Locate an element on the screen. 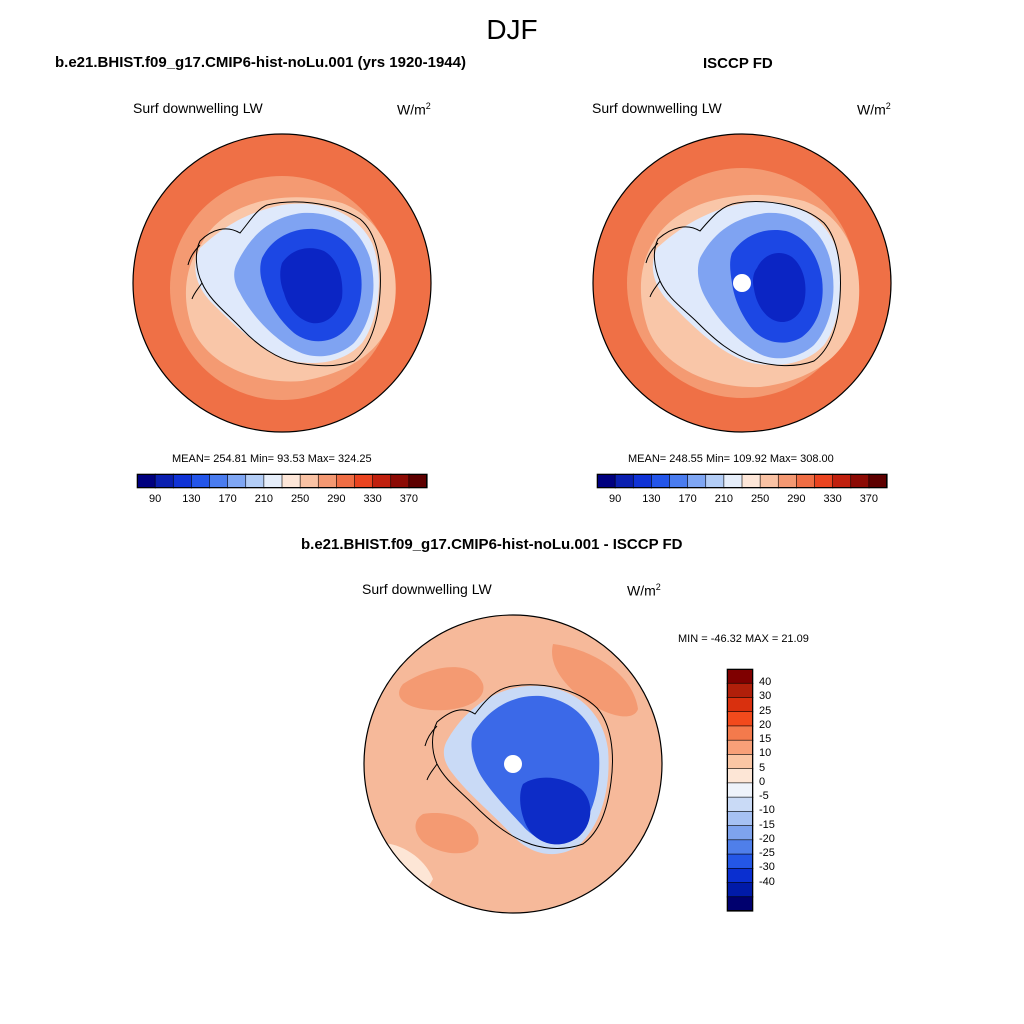  panel-2-colorbar-tick-label: 250 is located at coordinates (760, 499).